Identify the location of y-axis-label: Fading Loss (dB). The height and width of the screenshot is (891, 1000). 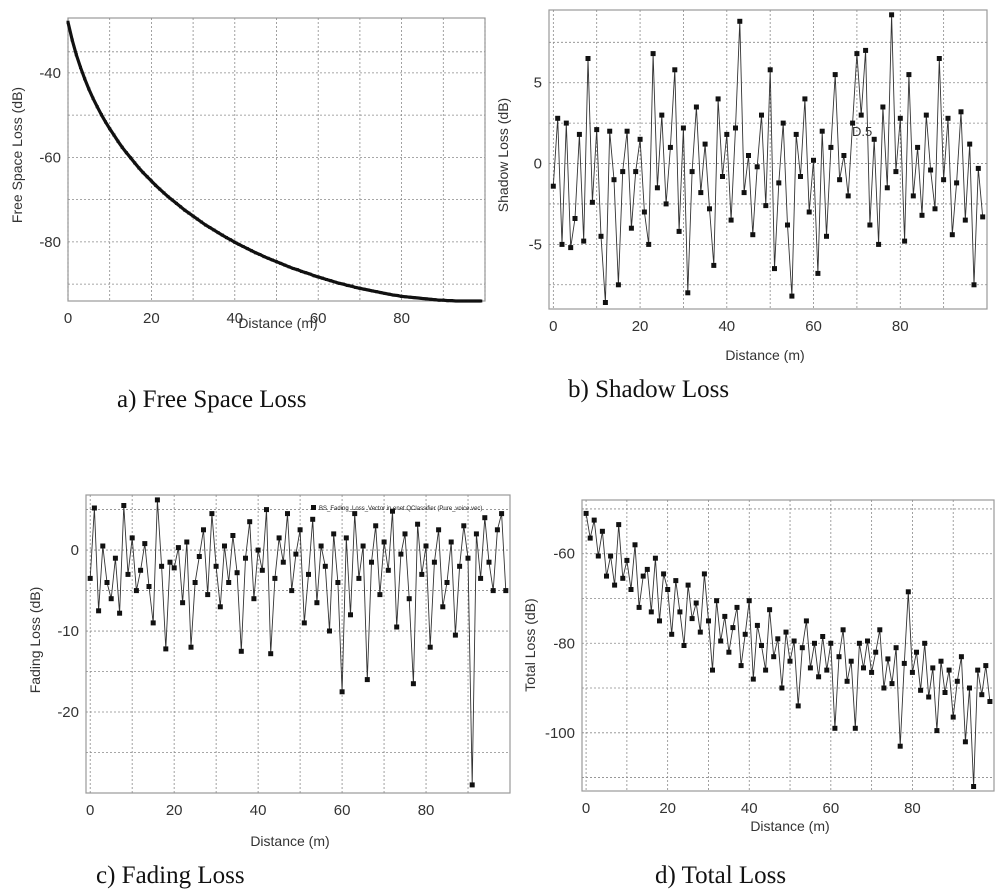
(35, 640).